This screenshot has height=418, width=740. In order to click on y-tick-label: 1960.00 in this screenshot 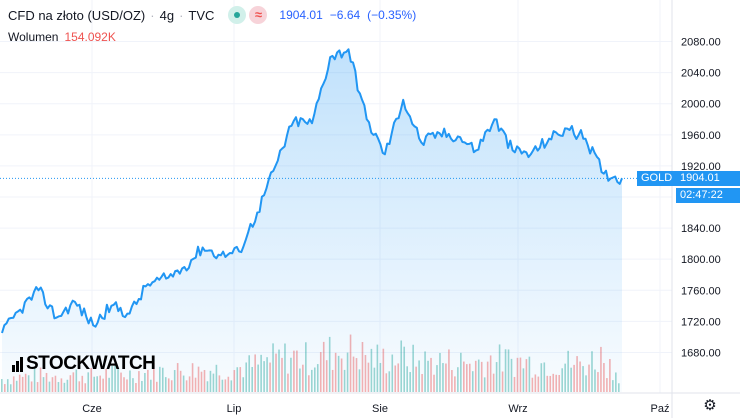, I will do `click(701, 136)`.